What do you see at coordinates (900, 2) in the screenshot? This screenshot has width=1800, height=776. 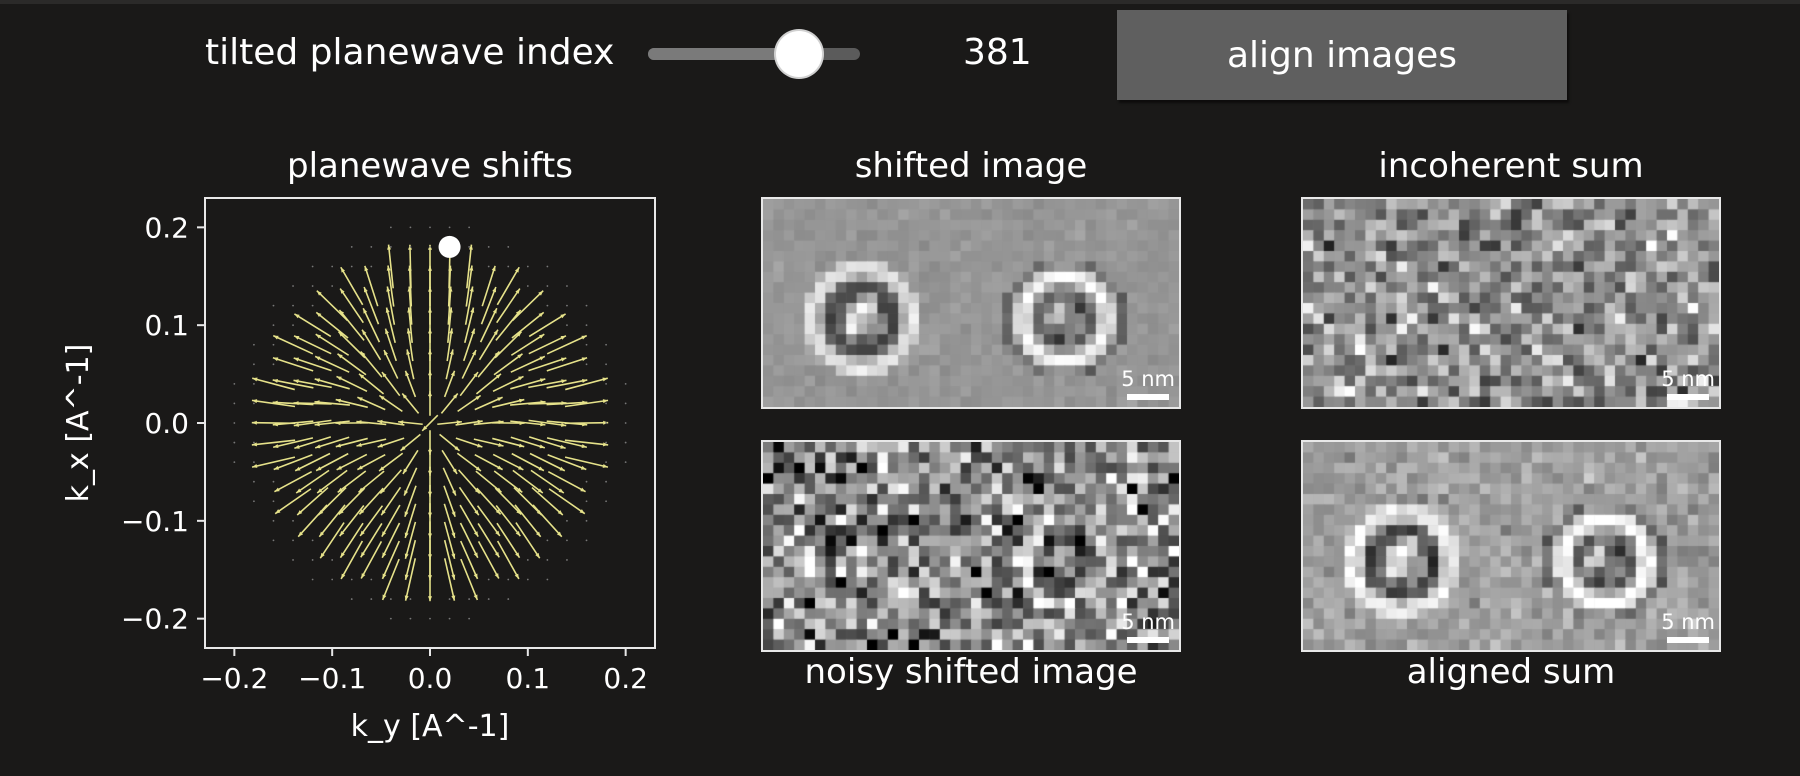 I see `window-top-edge` at bounding box center [900, 2].